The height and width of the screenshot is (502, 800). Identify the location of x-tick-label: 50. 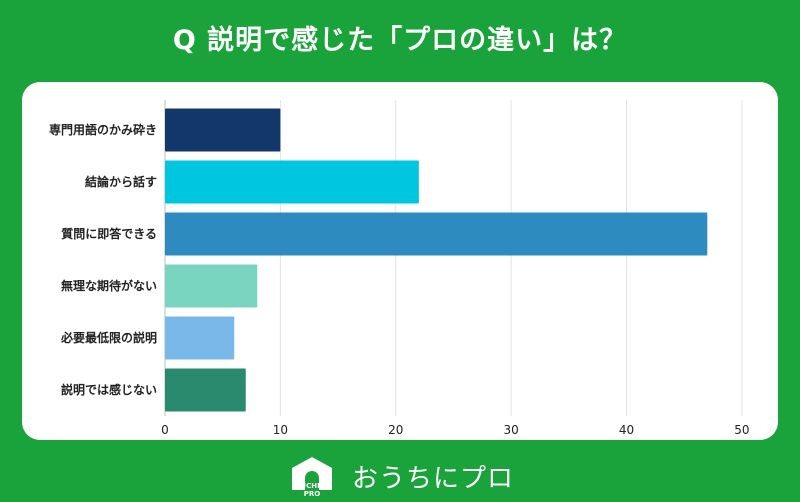
(741, 430).